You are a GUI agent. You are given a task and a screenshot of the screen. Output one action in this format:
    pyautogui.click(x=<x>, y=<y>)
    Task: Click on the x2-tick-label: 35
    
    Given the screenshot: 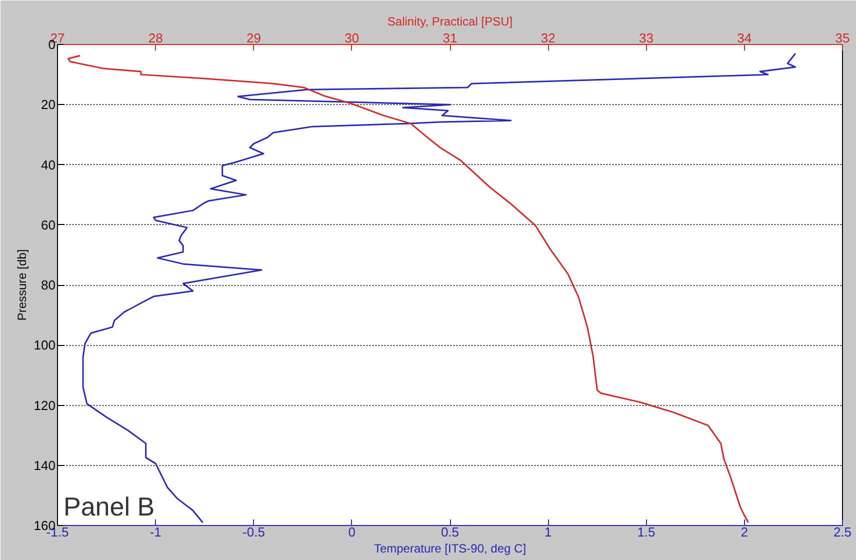 What is the action you would take?
    pyautogui.click(x=842, y=38)
    